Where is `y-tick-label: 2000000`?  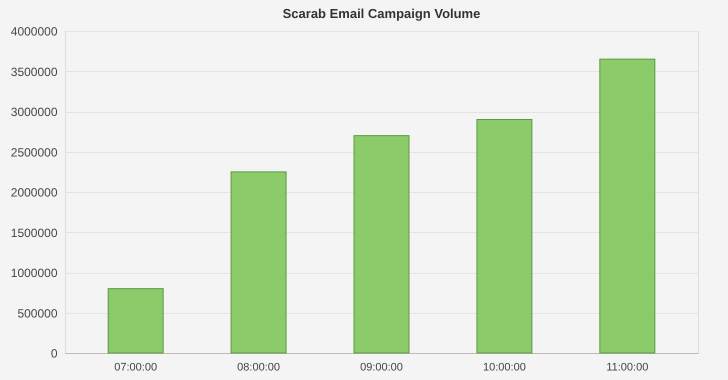
y-tick-label: 2000000 is located at coordinates (34, 193).